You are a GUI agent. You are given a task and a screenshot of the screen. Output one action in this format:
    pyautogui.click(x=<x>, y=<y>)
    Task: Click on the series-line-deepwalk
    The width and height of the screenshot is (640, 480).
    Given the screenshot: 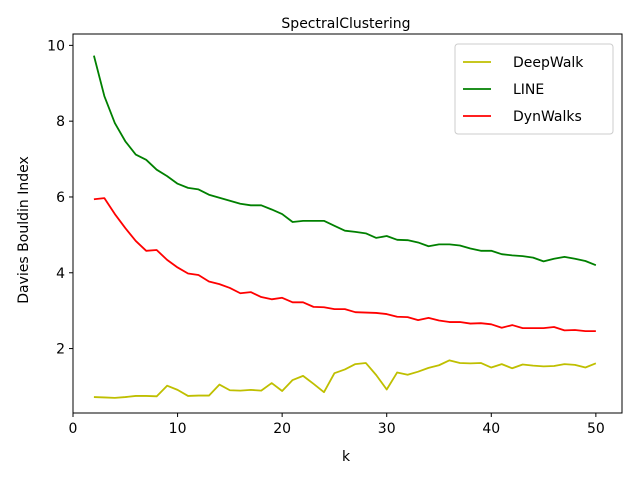 What is the action you would take?
    pyautogui.click(x=345, y=379)
    